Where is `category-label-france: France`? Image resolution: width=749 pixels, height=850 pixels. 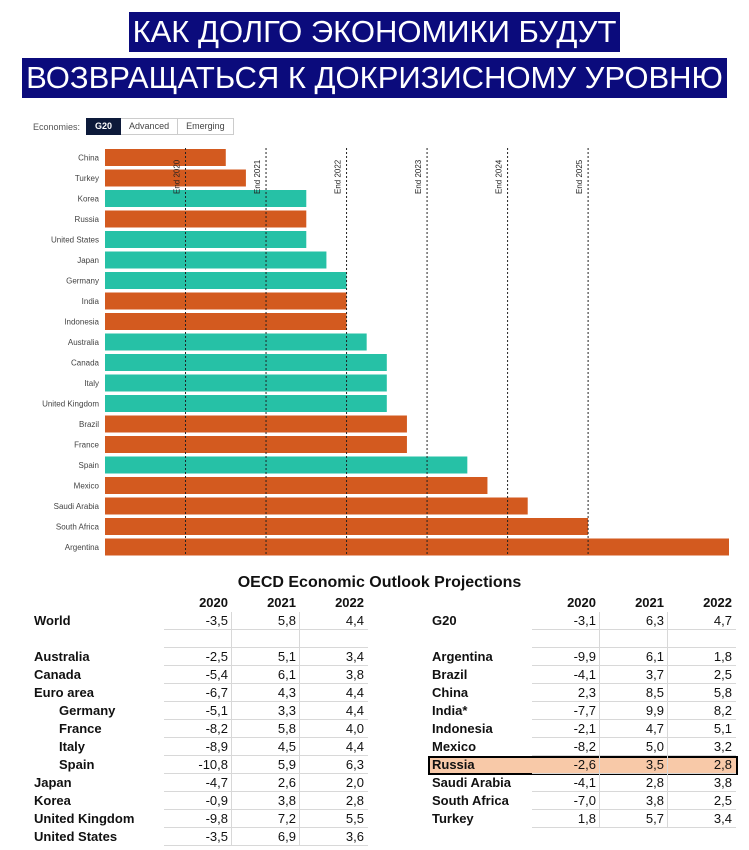 category-label-france: France is located at coordinates (86, 445).